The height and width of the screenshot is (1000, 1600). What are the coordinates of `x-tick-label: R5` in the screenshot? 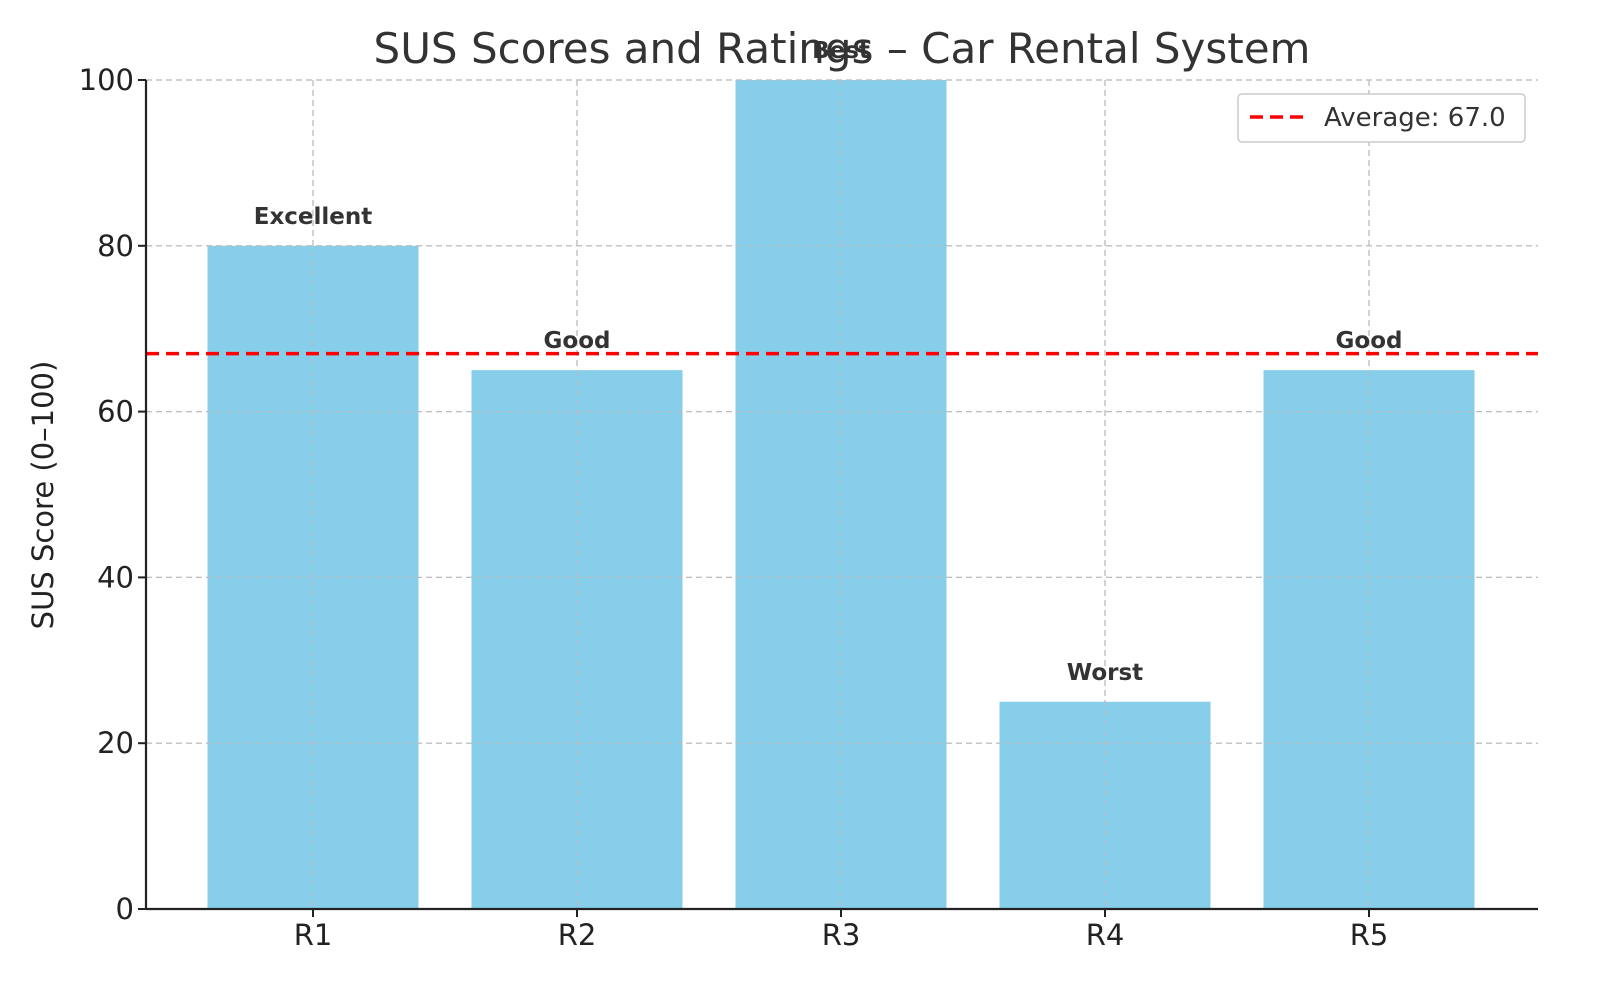 It's located at (1369, 935).